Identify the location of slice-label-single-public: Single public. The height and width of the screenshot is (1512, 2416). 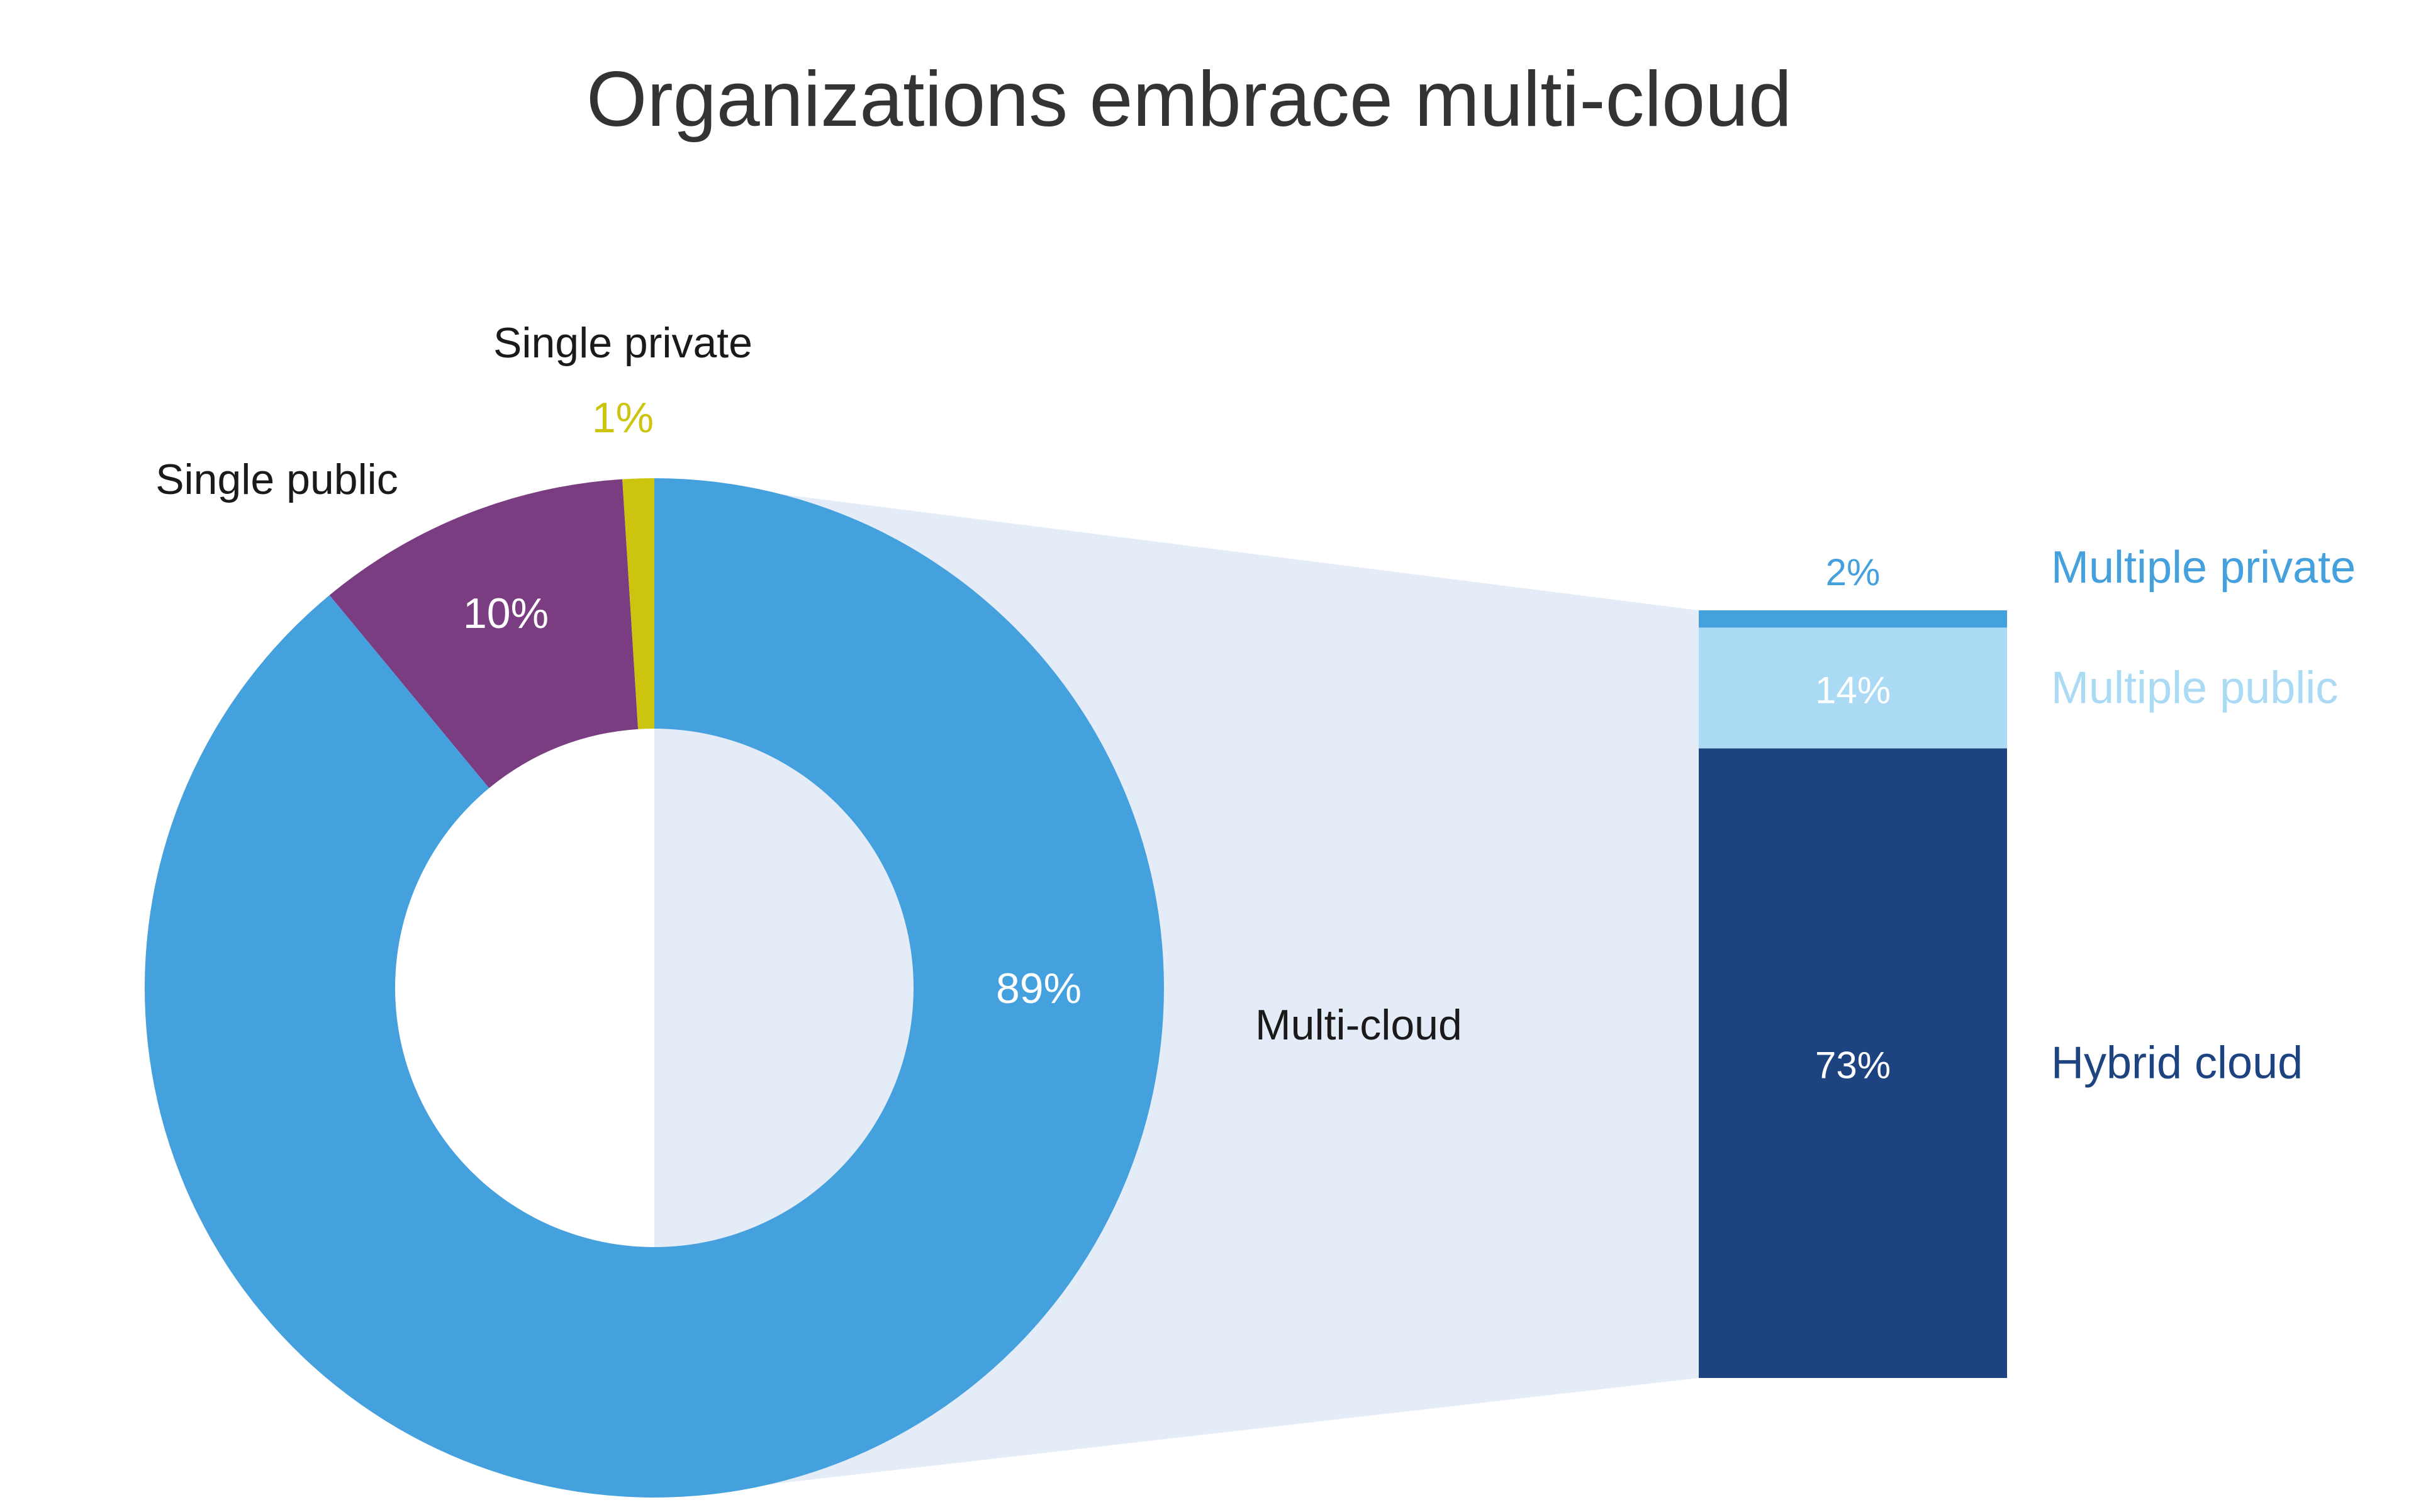
(276, 479).